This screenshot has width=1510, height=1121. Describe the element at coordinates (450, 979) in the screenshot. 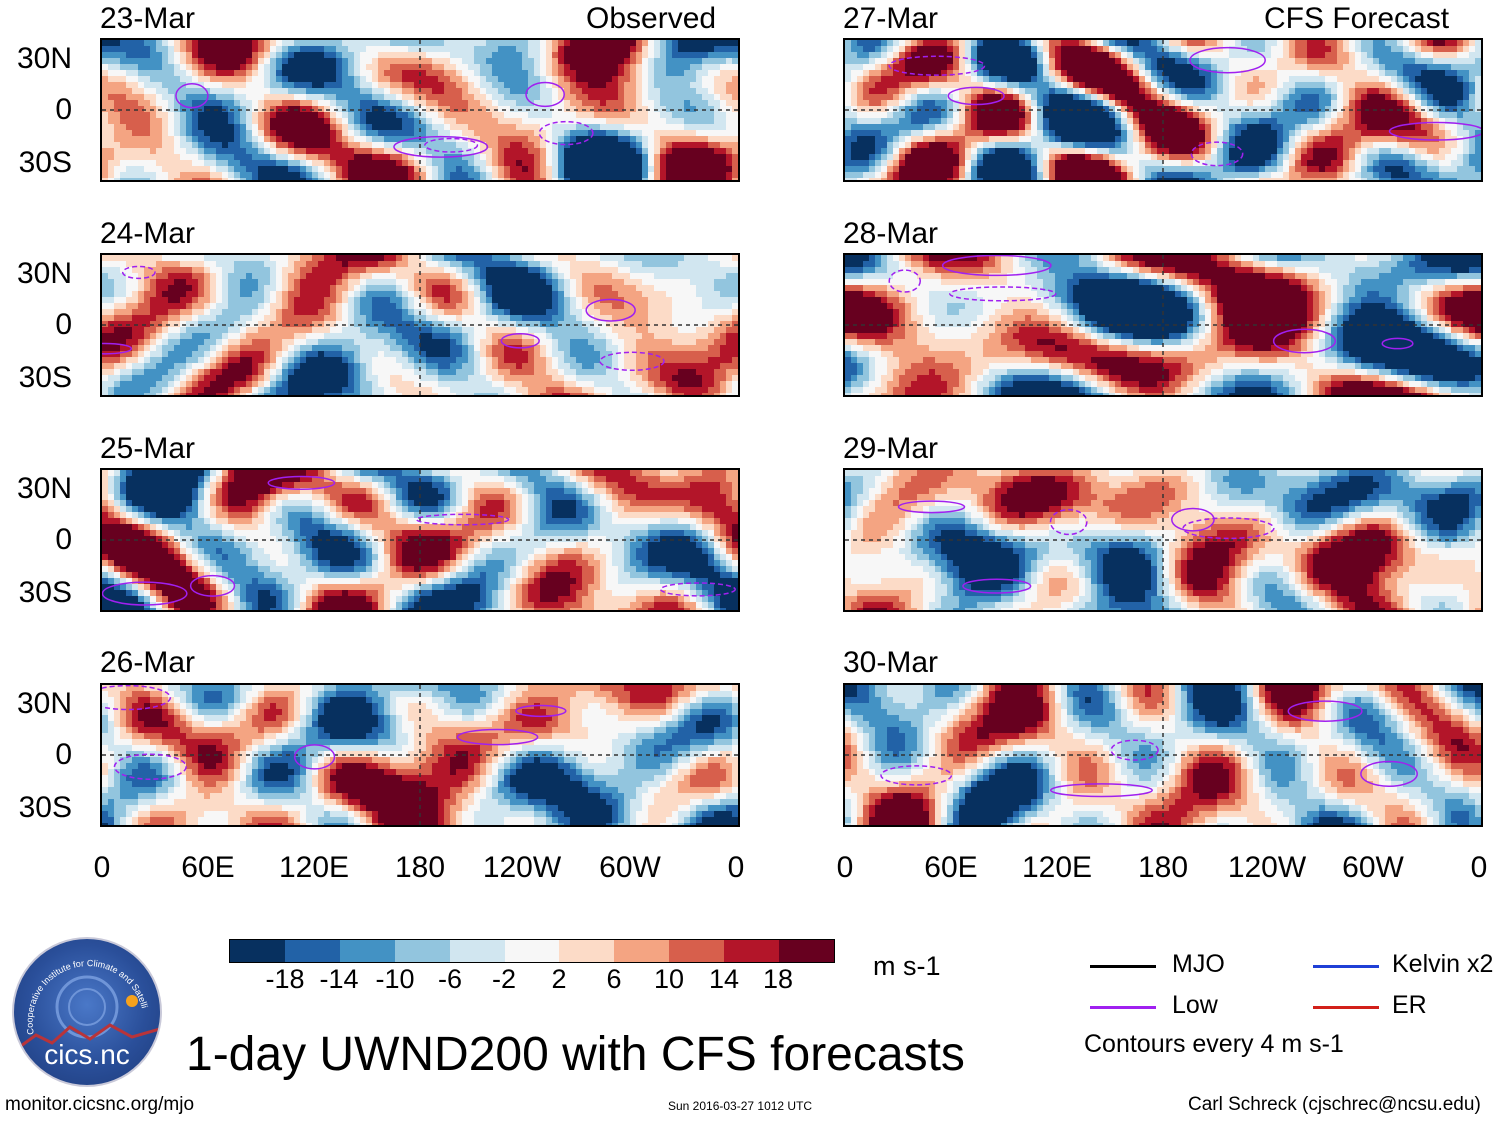

I see `colorbar-tick: -6` at that location.